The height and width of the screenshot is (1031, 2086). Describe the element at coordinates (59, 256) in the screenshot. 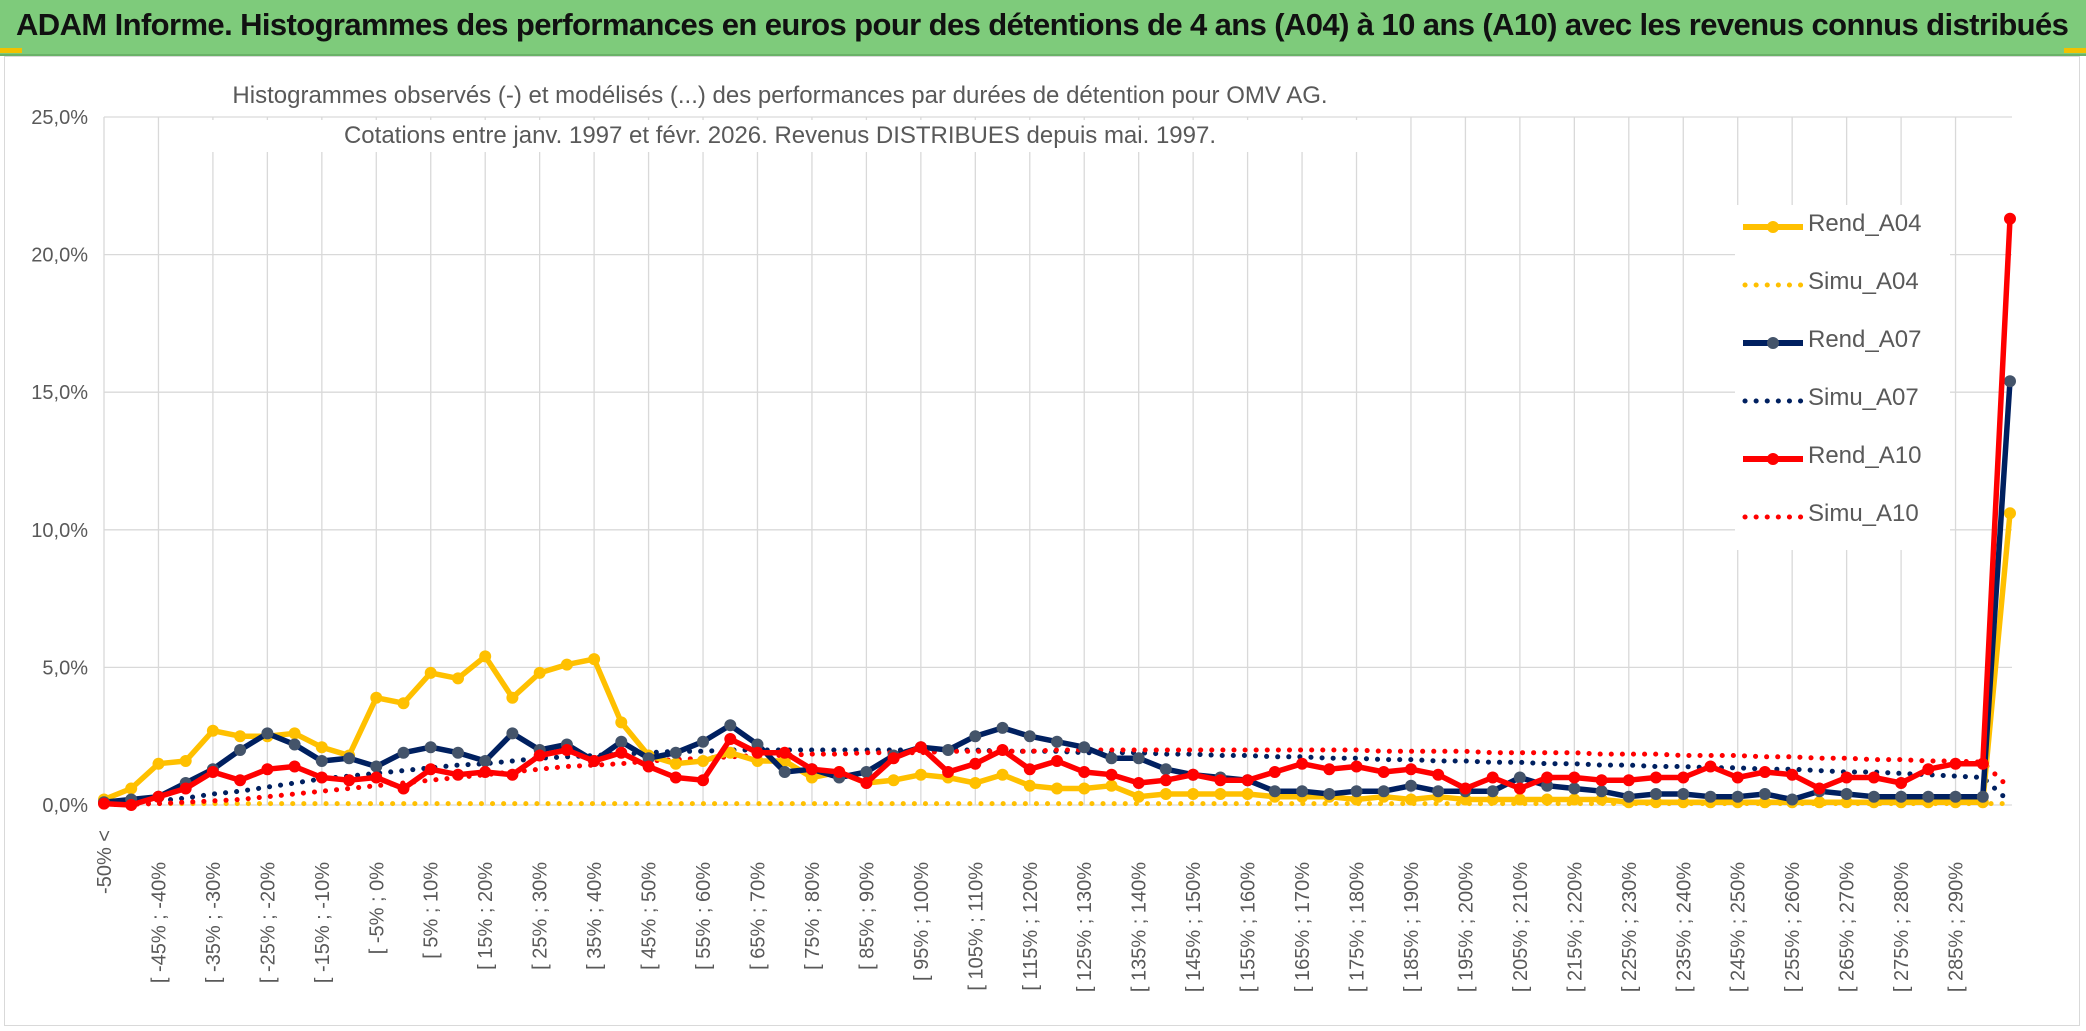

I see `y-tick-label: 20,0%` at that location.